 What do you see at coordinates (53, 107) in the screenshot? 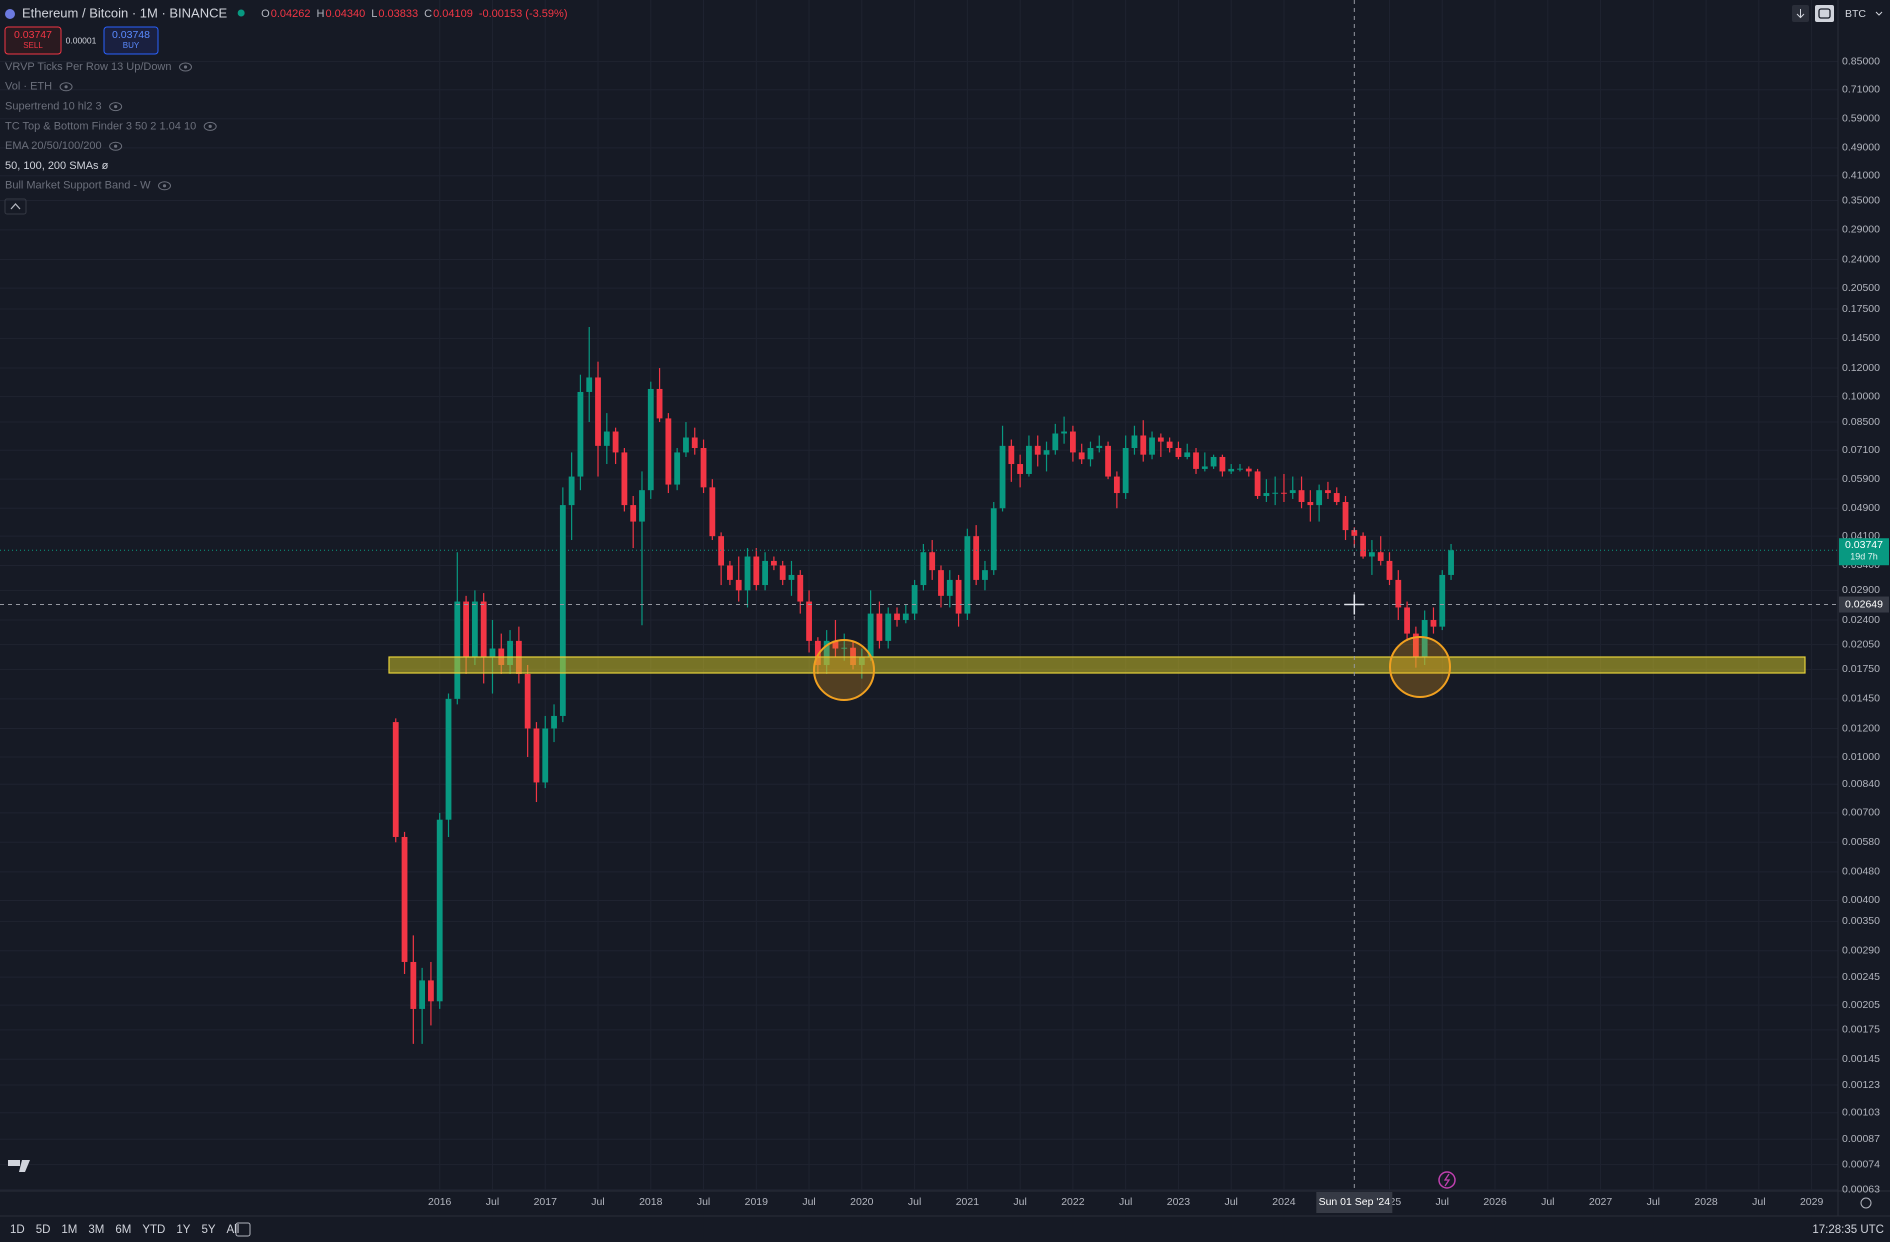
I see `indicator-label: Supertrend 10 hl2 3` at bounding box center [53, 107].